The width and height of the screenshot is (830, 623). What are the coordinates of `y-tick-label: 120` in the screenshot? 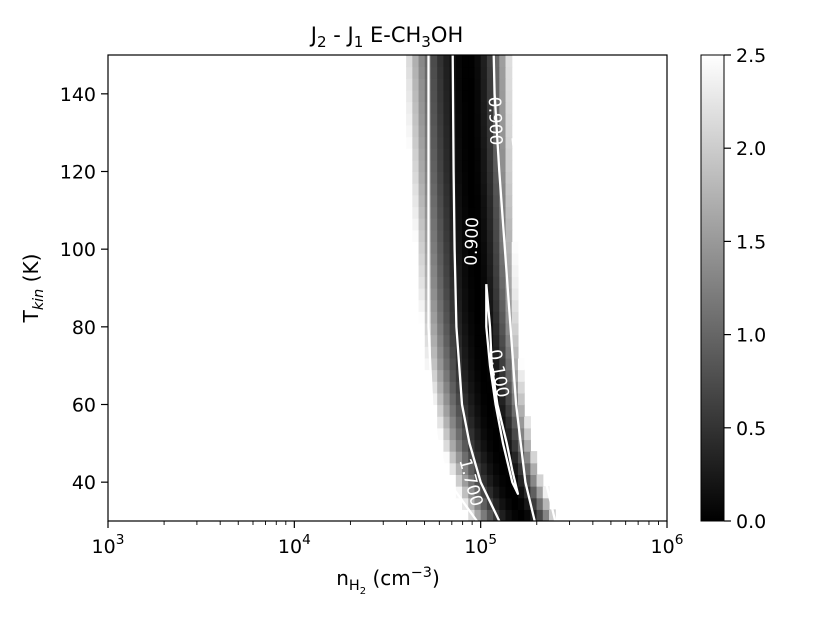 It's located at (78, 173).